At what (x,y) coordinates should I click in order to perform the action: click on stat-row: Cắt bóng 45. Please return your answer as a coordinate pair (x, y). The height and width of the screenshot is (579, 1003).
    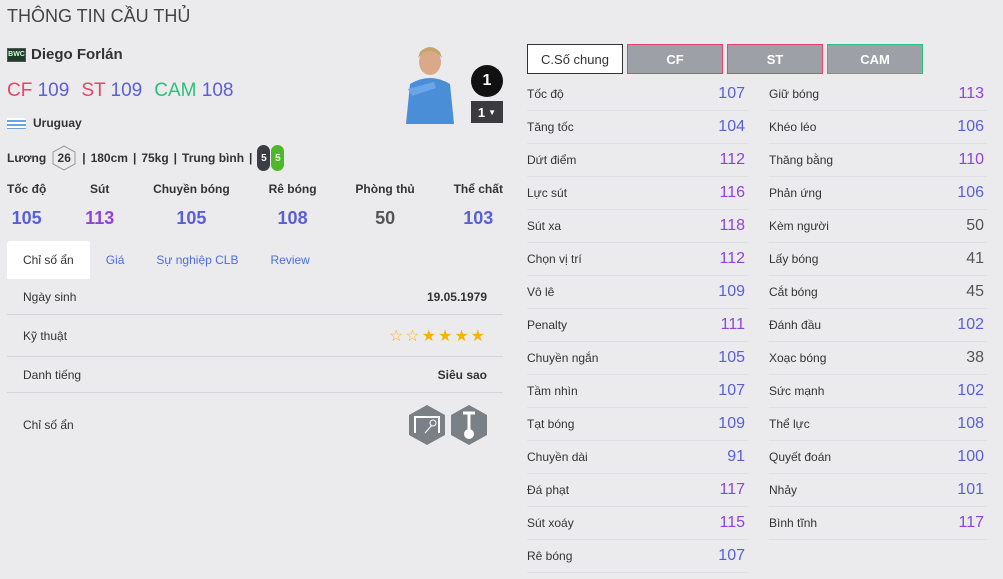
    Looking at the image, I should click on (878, 292).